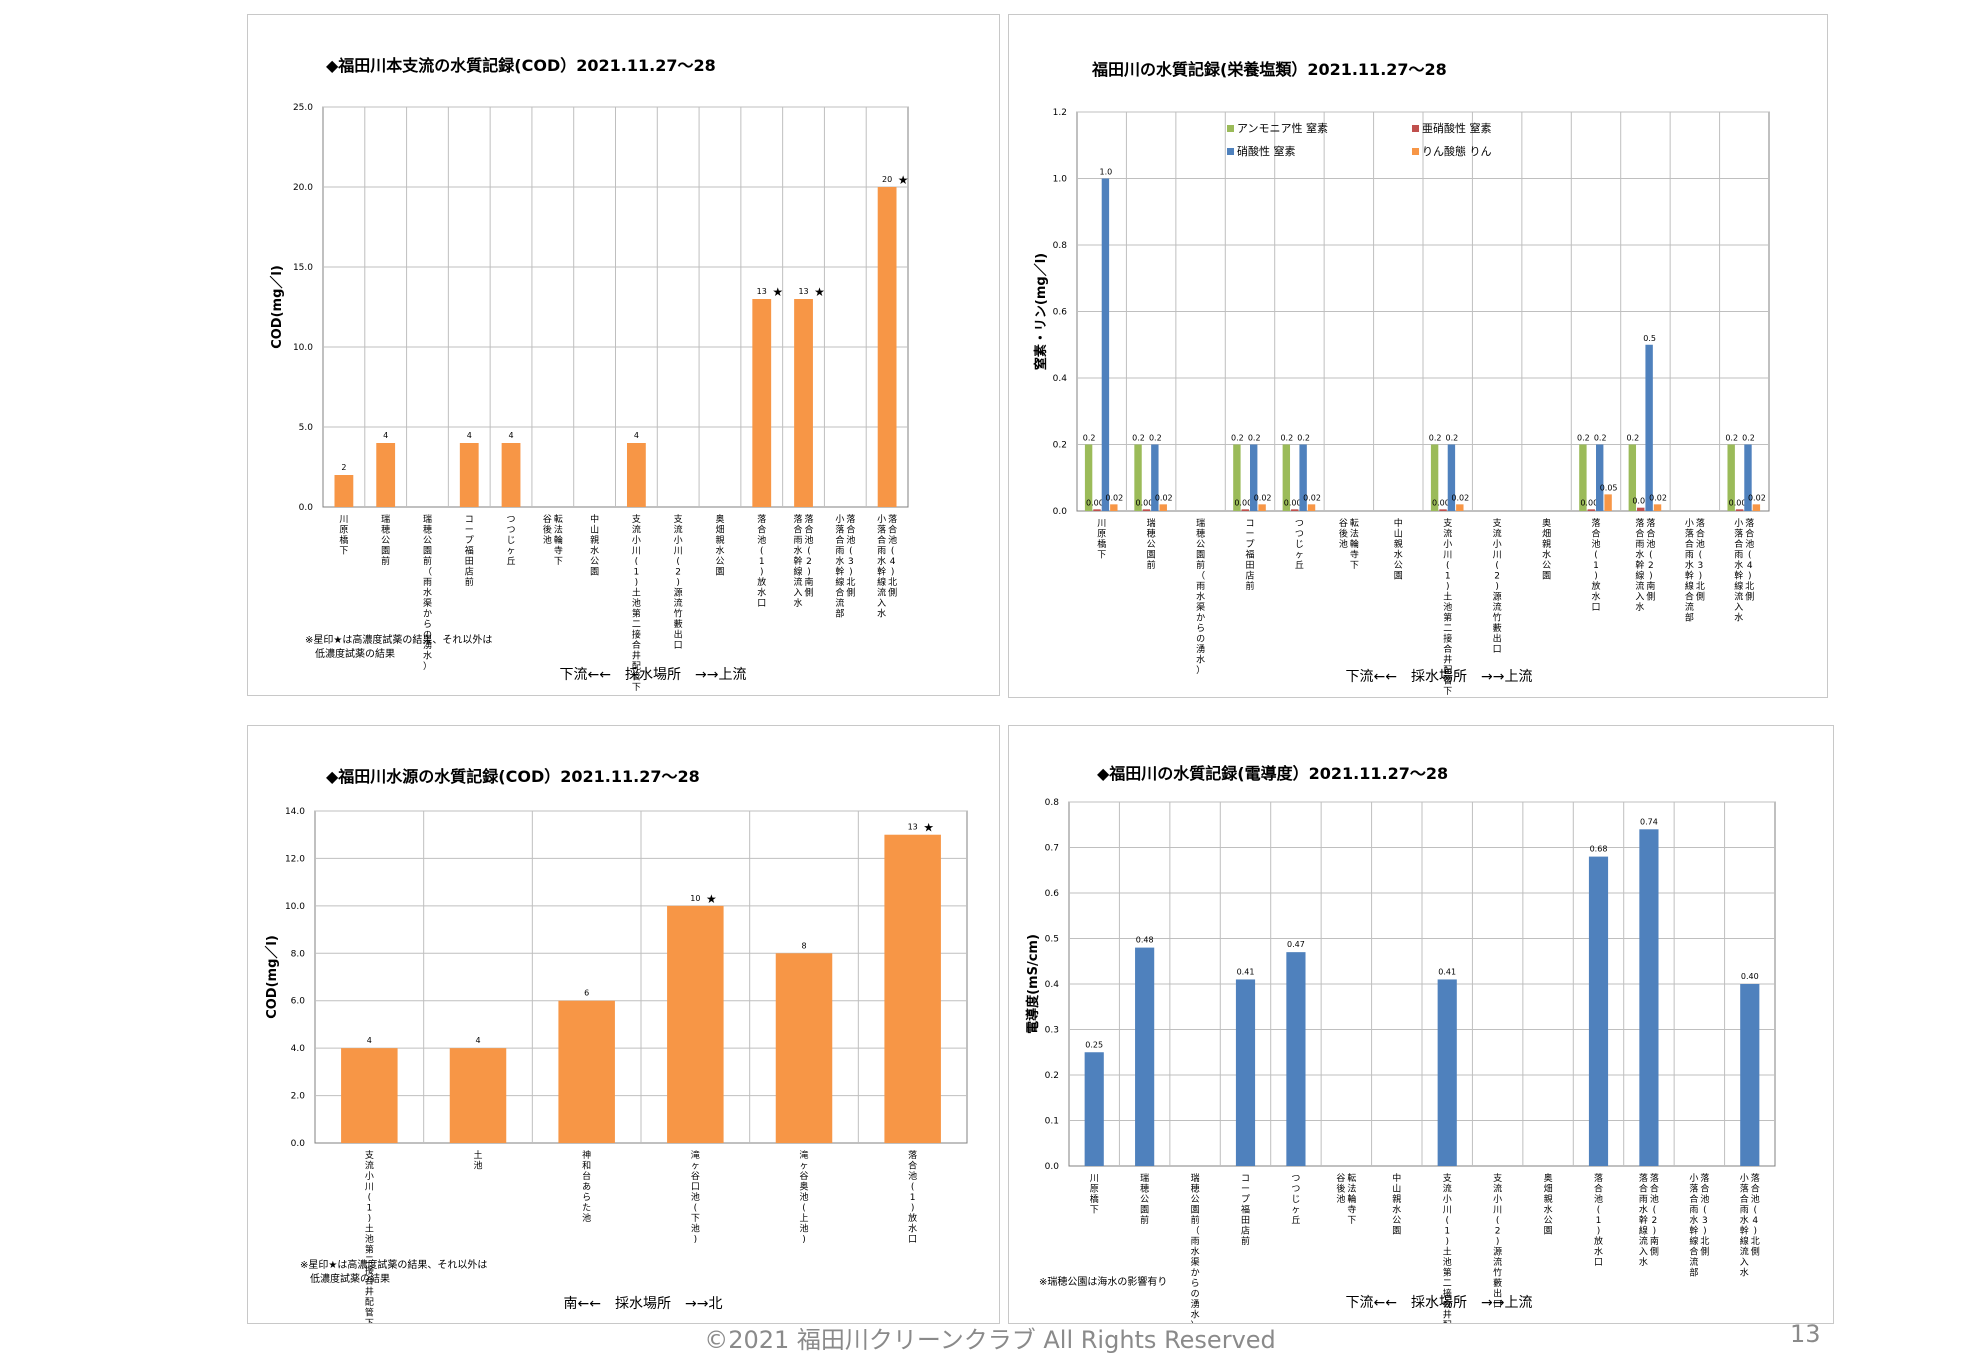  What do you see at coordinates (427, 636) in the screenshot?
I see `svg-text: の` at bounding box center [427, 636].